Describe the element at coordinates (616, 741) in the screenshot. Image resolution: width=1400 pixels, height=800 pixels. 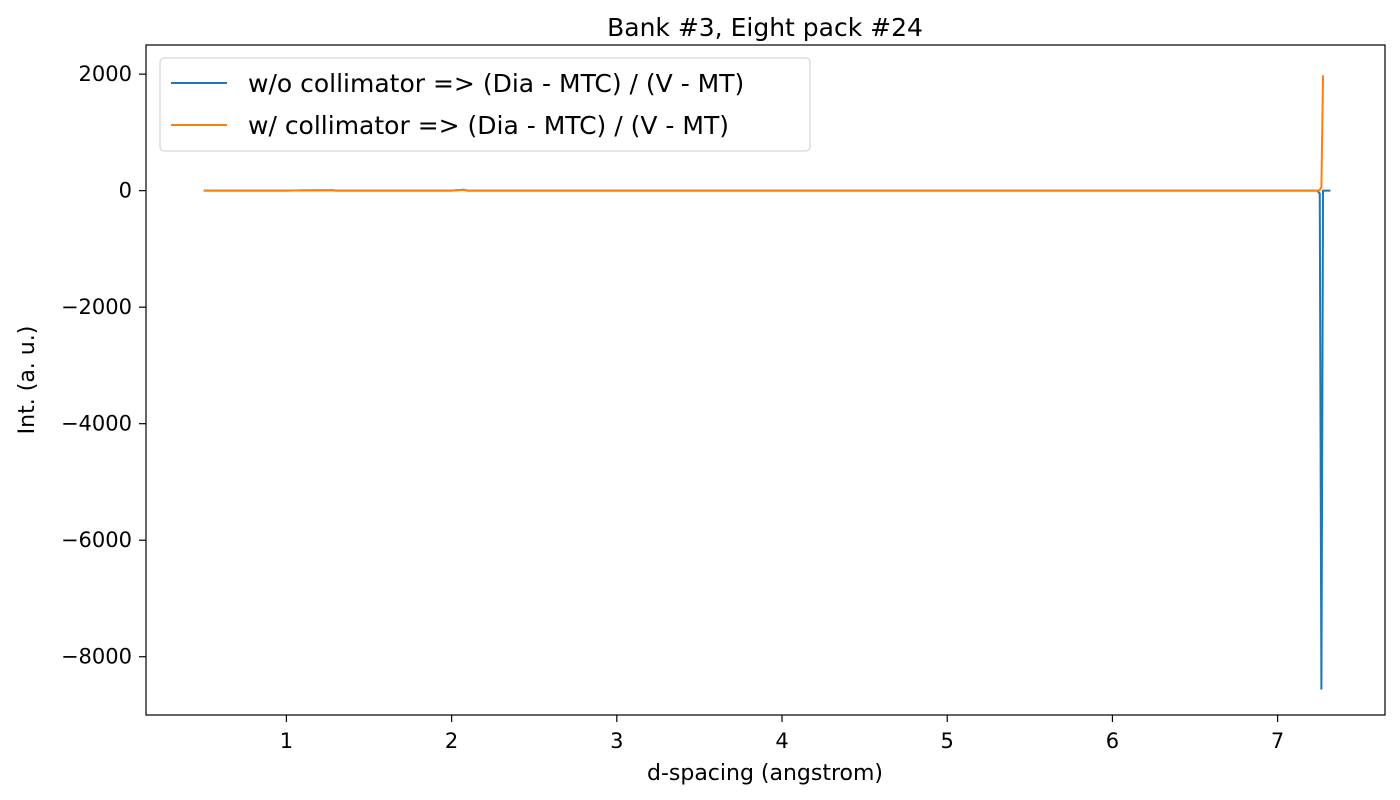
I see `x-tick-label: 3` at that location.